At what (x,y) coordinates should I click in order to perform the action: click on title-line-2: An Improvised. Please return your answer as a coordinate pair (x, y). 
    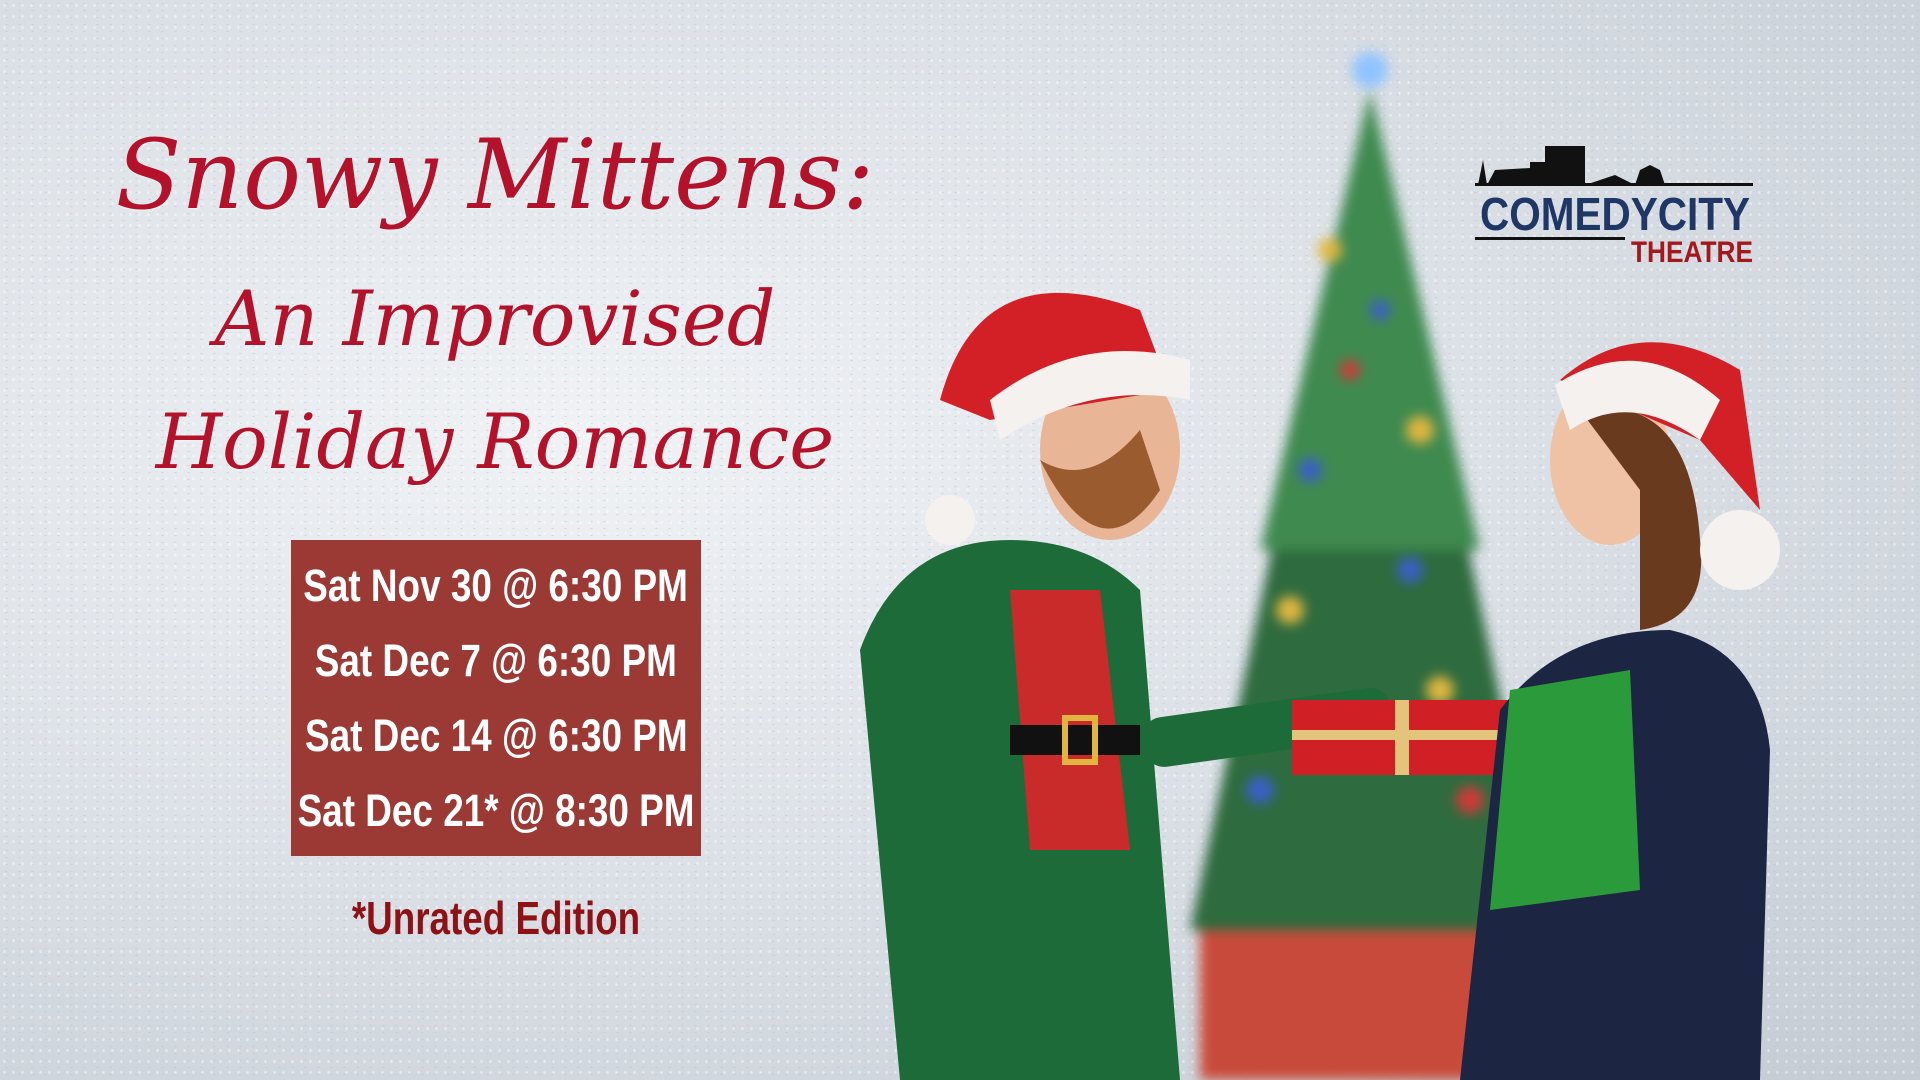
    Looking at the image, I should click on (495, 318).